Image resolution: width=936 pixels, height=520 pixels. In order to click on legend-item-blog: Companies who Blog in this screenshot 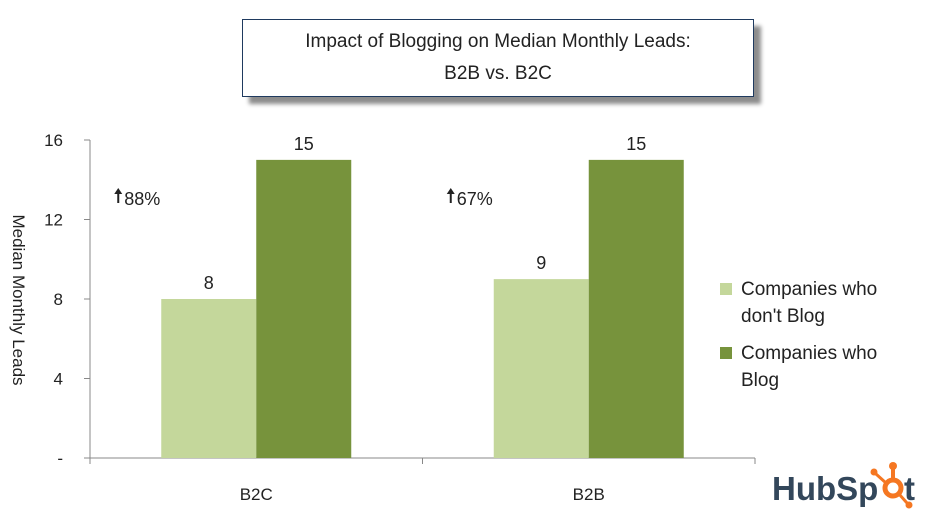, I will do `click(815, 367)`.